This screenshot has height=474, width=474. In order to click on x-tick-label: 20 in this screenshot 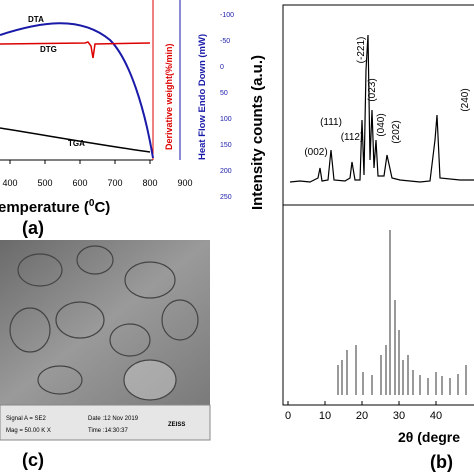, I will do `click(362, 416)`.